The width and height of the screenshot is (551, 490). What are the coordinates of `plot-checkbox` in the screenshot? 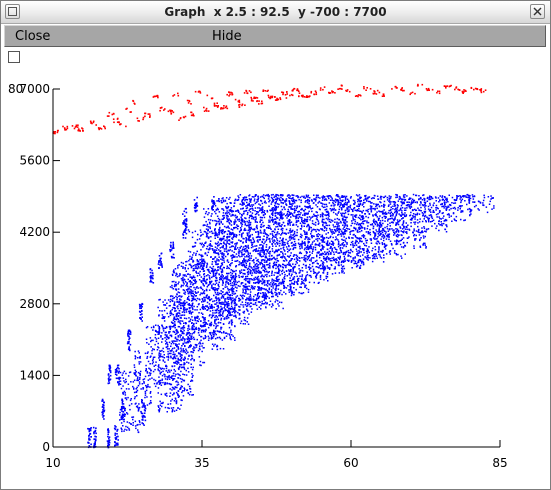 It's located at (14, 57).